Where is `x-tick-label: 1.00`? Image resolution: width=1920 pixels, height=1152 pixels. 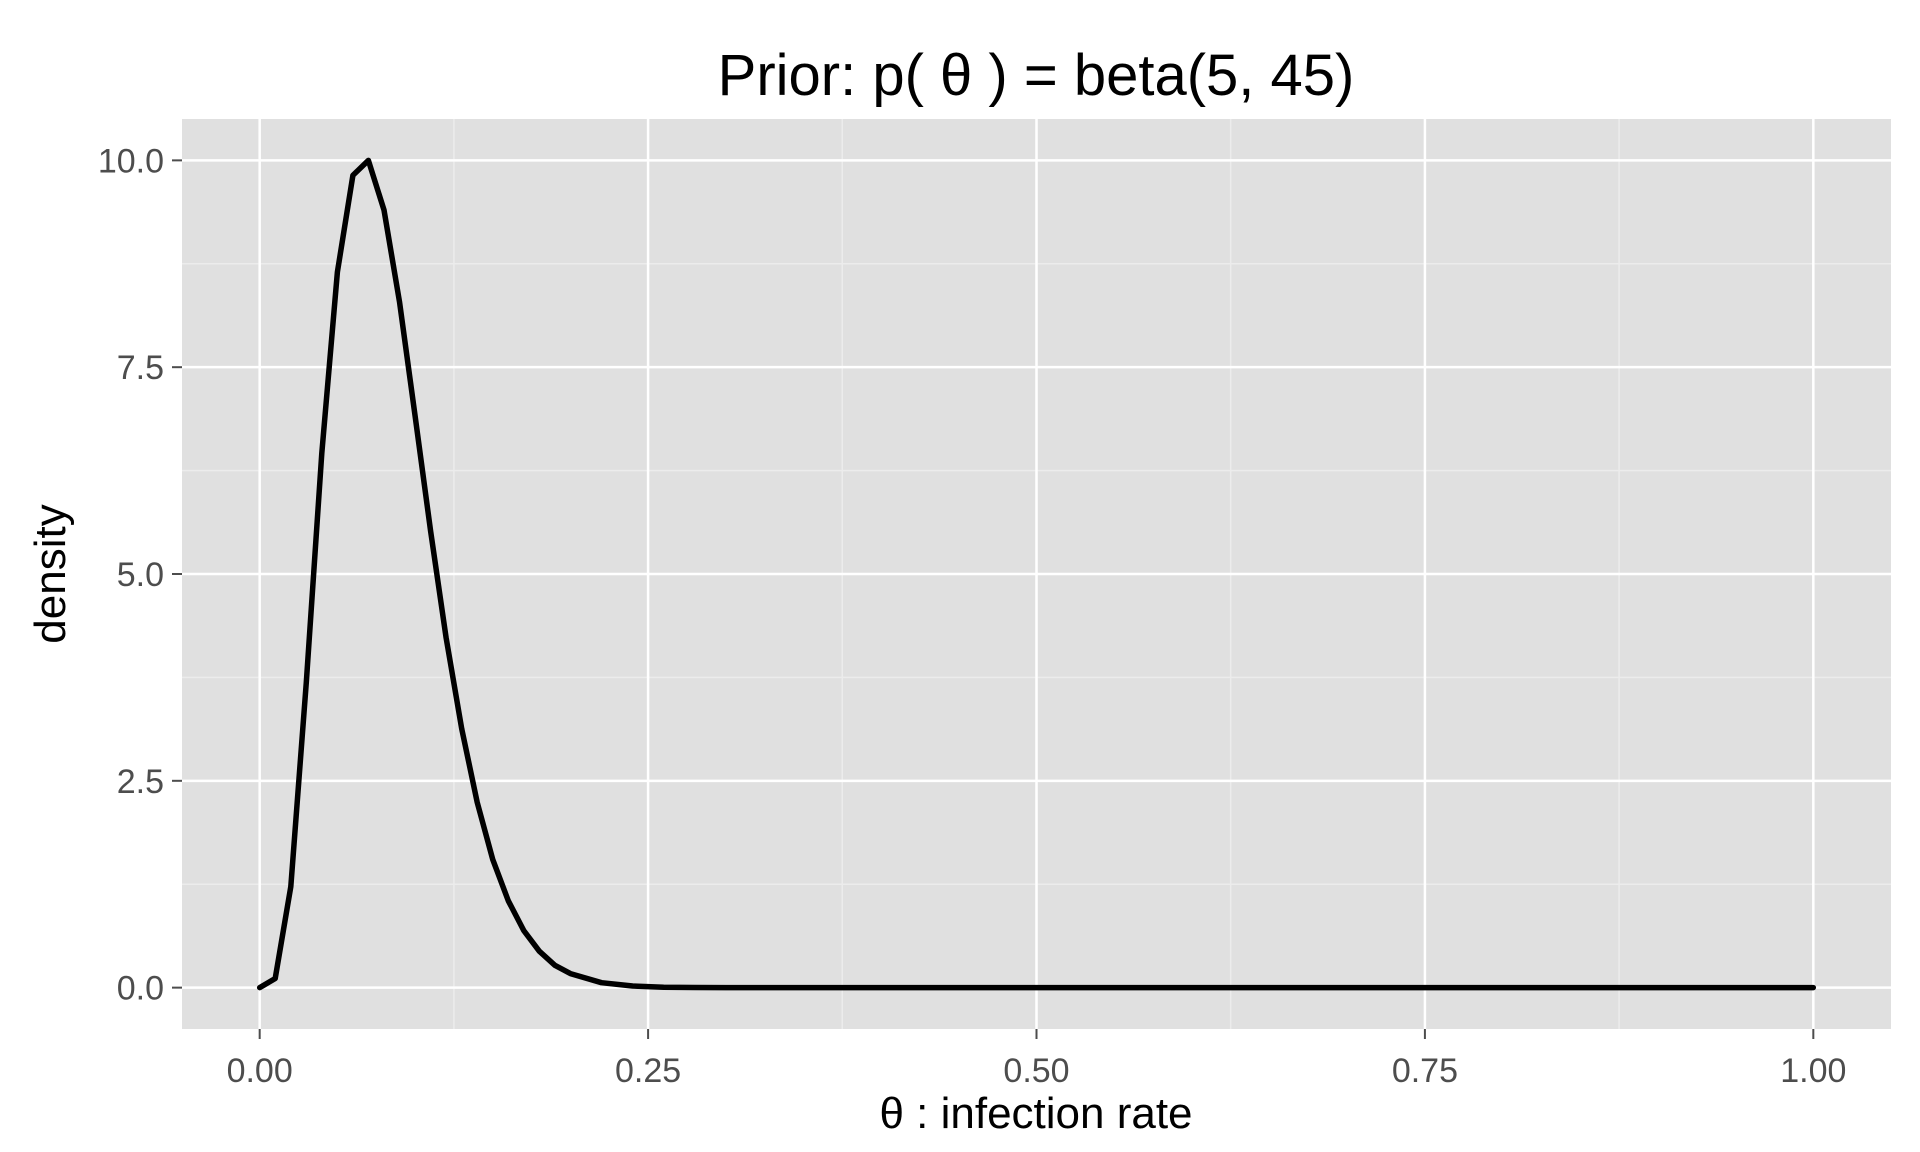
x-tick-label: 1.00 is located at coordinates (1813, 1071).